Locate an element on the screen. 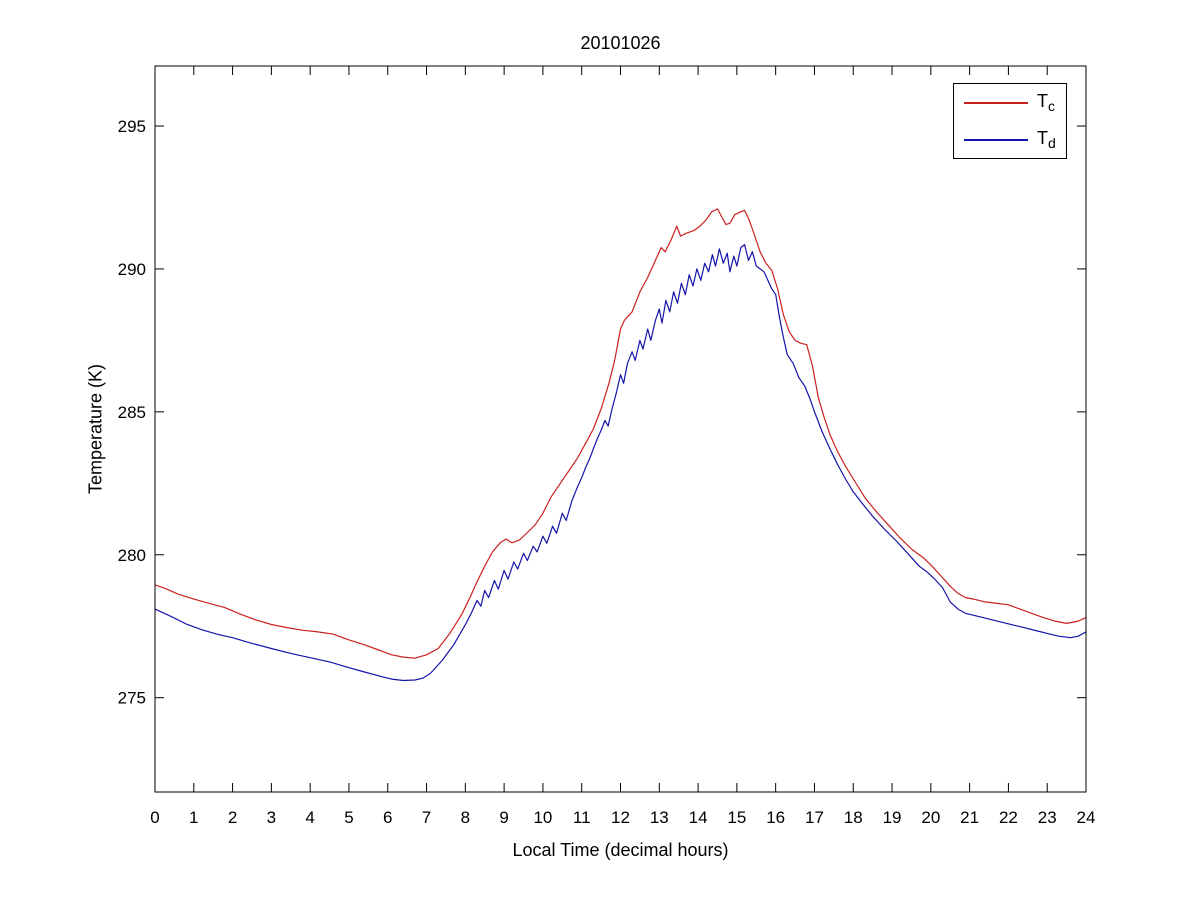  x-tick-label: 17 is located at coordinates (814, 817).